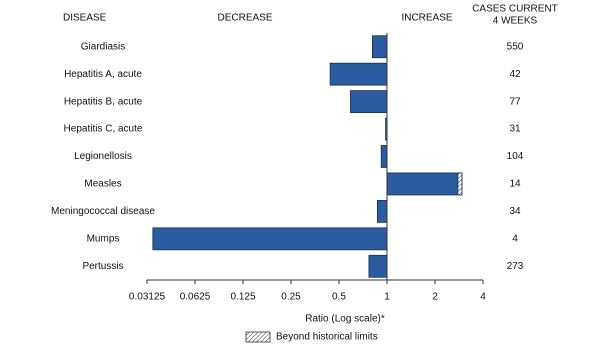 The width and height of the screenshot is (599, 356). Describe the element at coordinates (483, 297) in the screenshot. I see `x-tick-label: 4` at that location.